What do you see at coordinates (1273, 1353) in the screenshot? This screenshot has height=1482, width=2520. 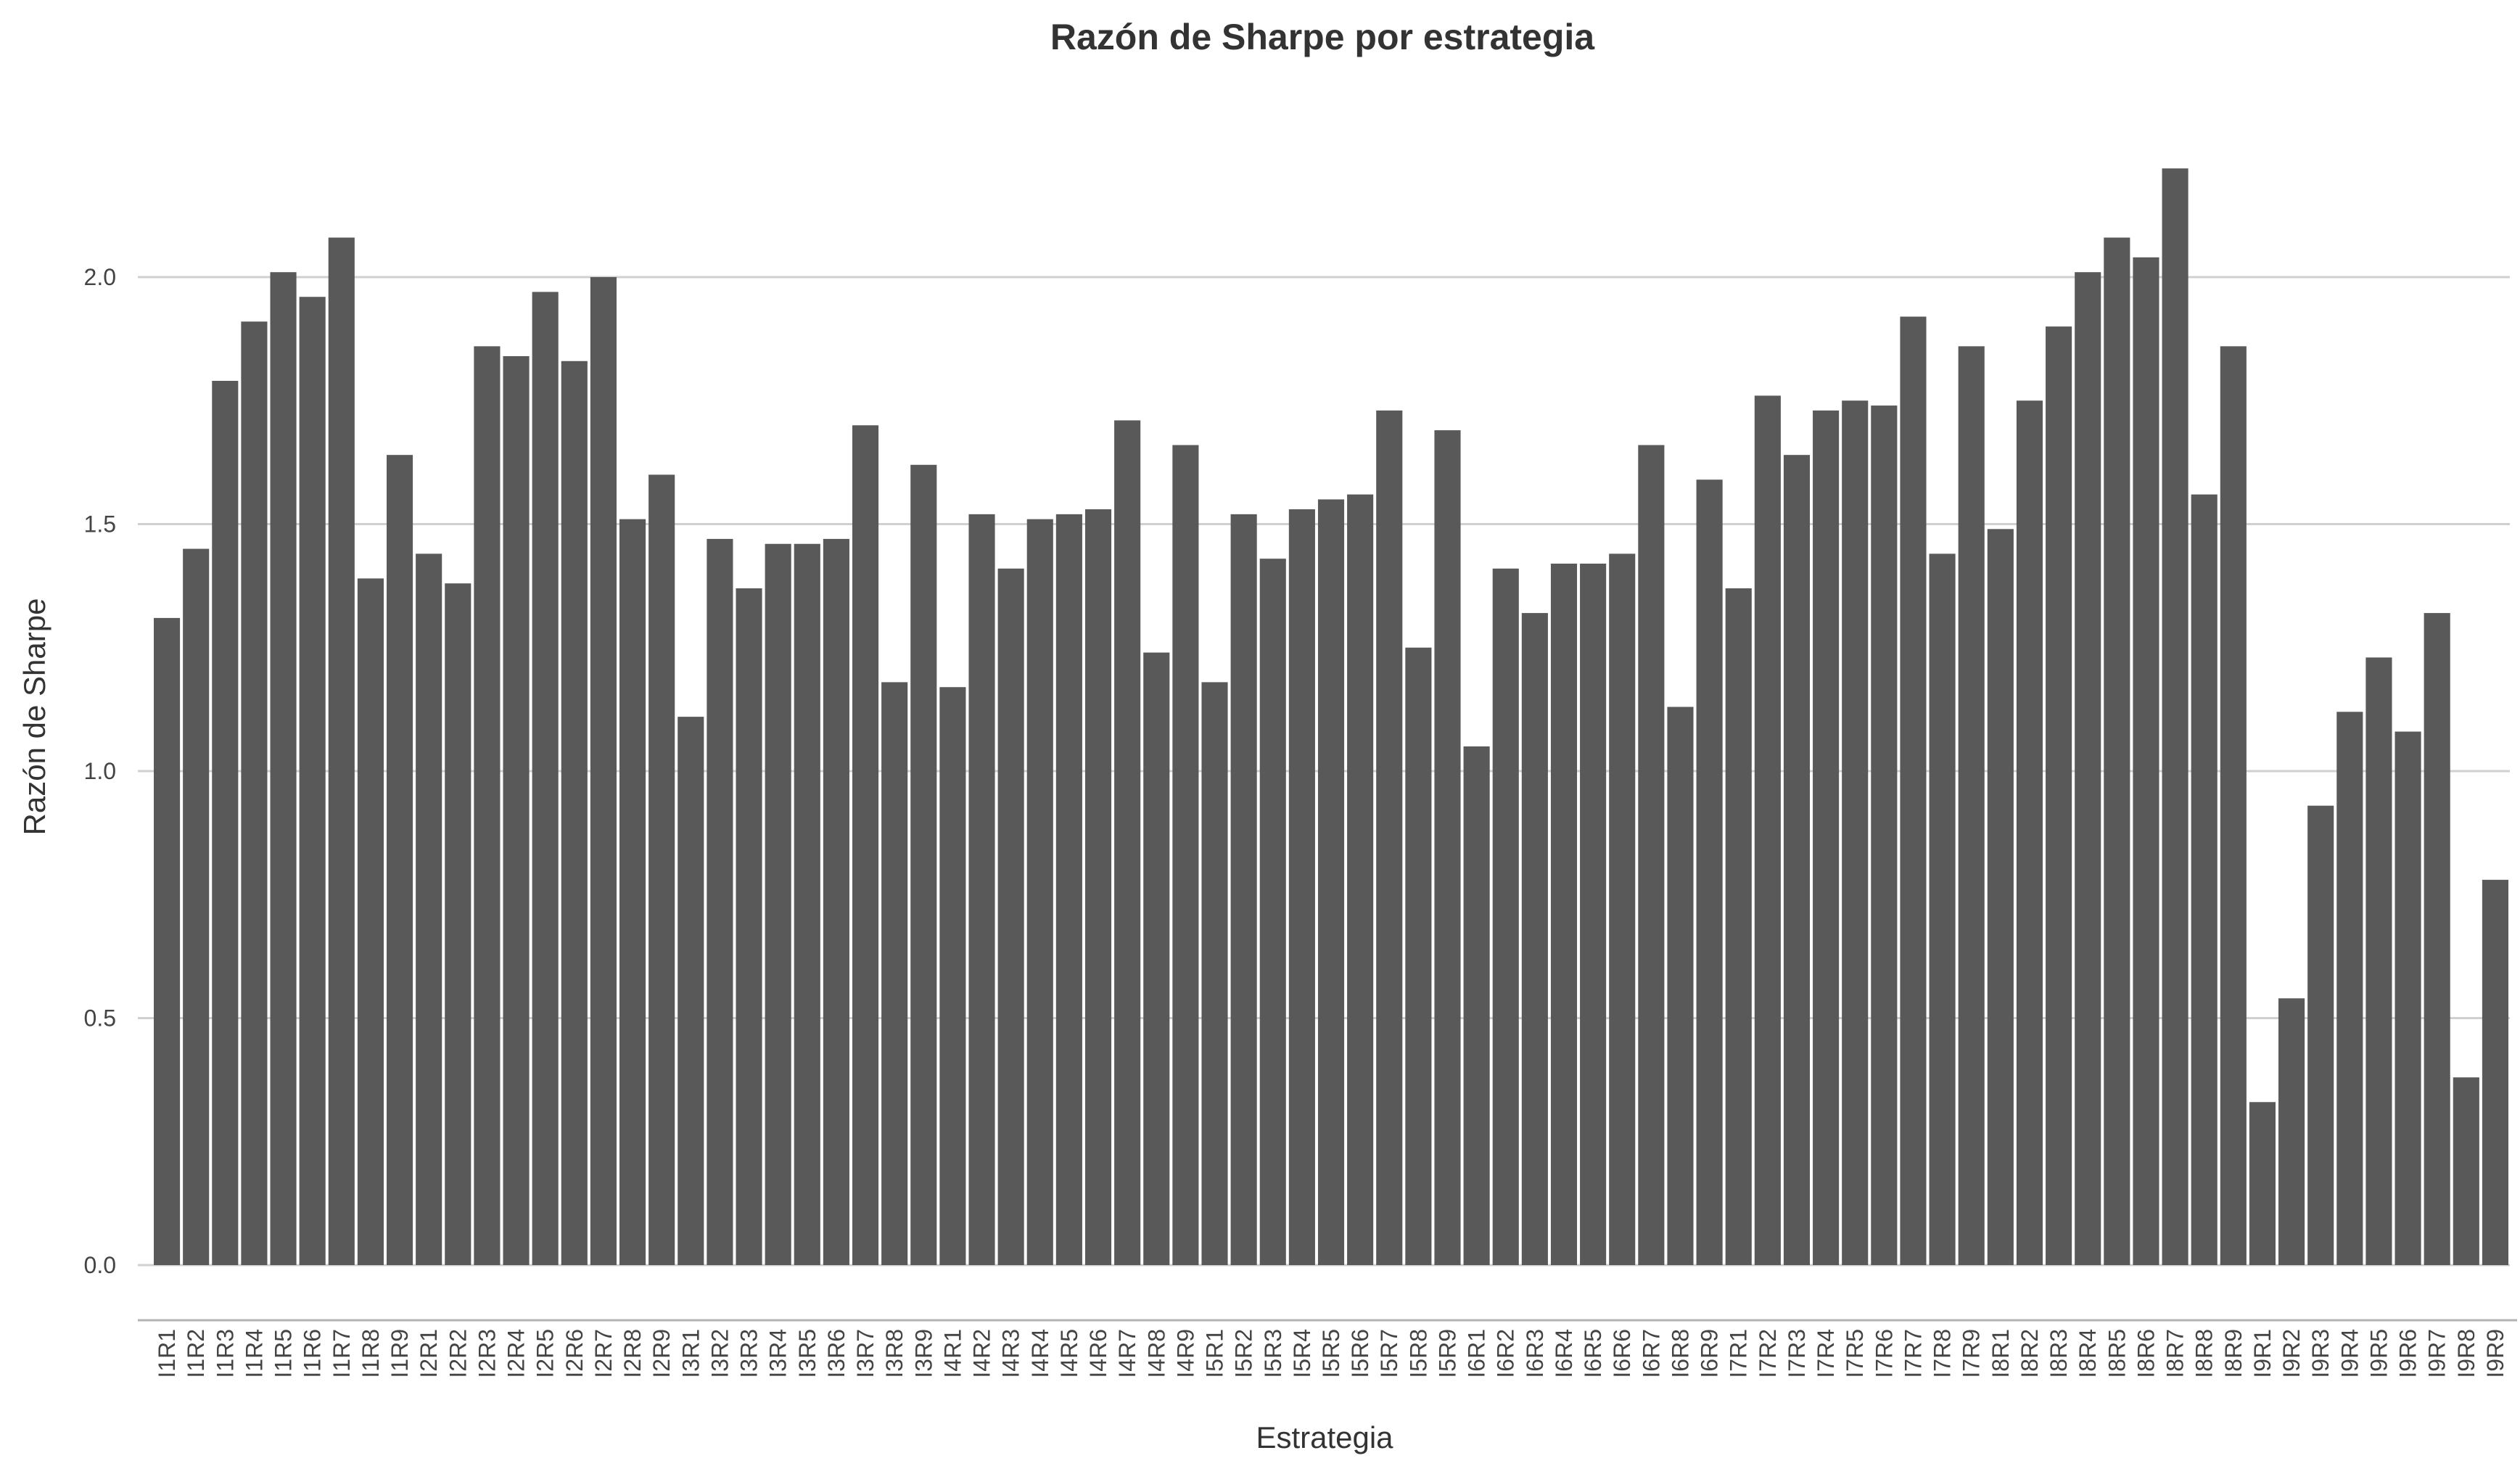 I see `x-tick-label: I5R3` at bounding box center [1273, 1353].